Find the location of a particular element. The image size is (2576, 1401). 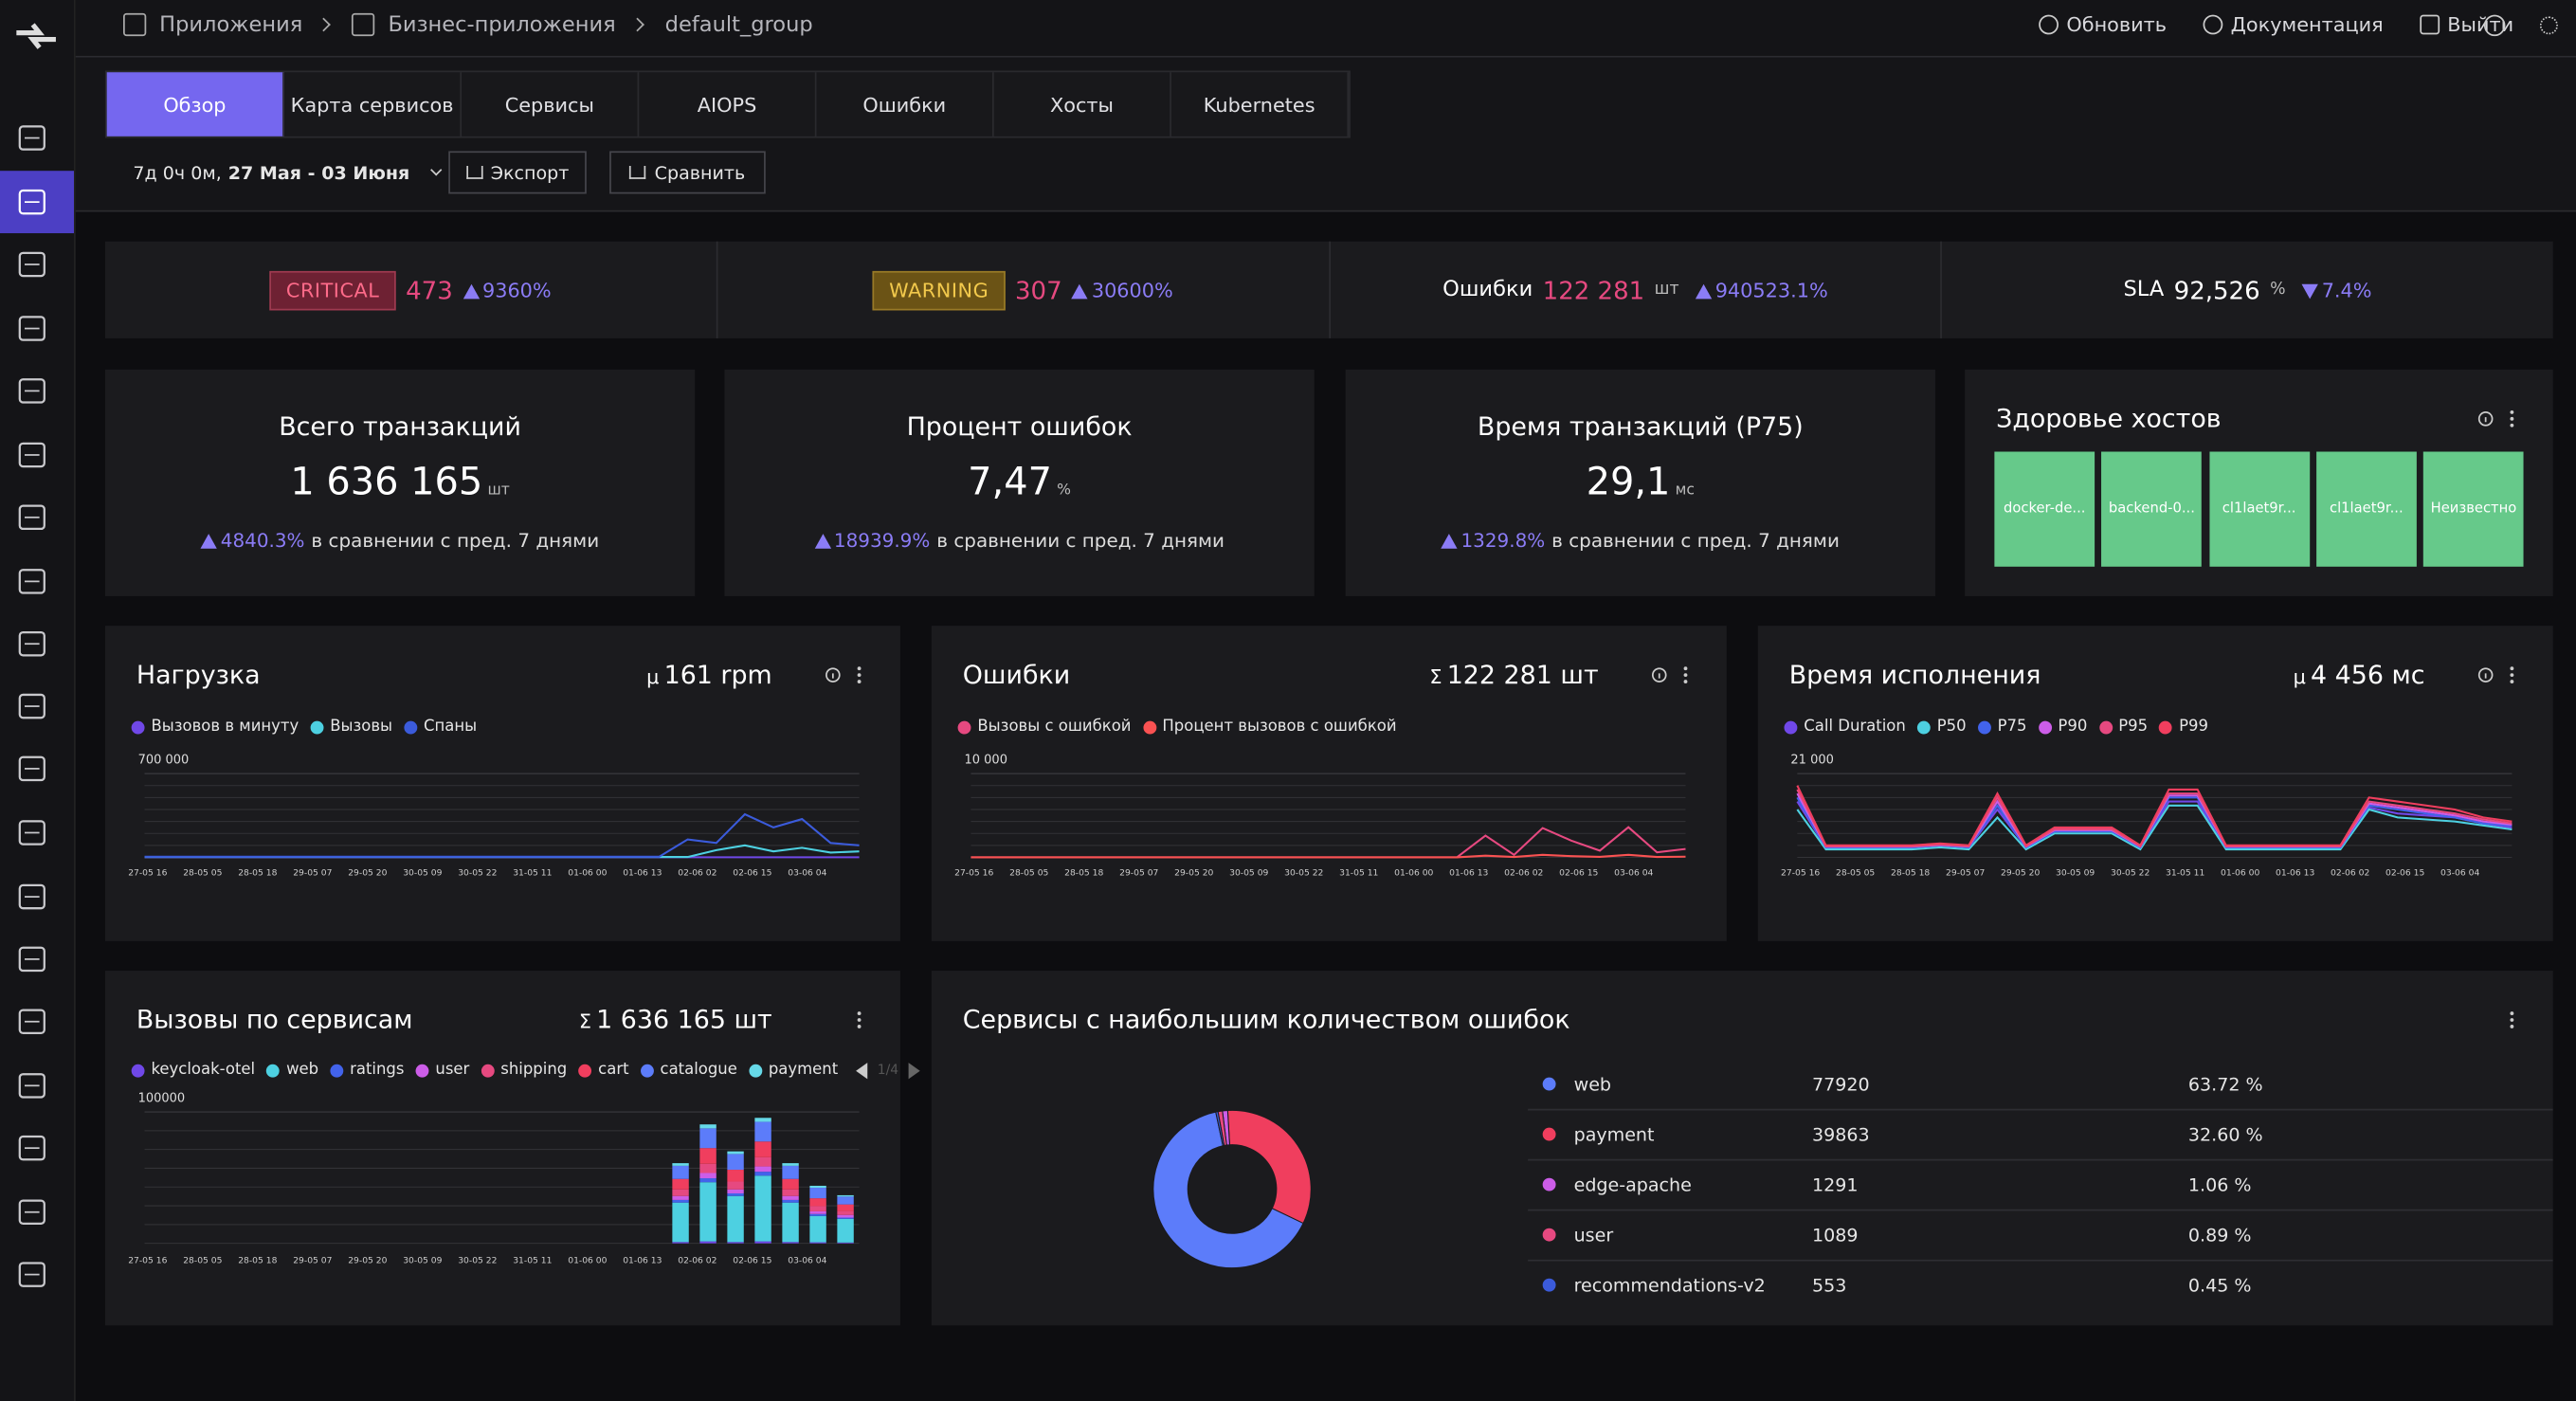

row-name: web is located at coordinates (1592, 1085).